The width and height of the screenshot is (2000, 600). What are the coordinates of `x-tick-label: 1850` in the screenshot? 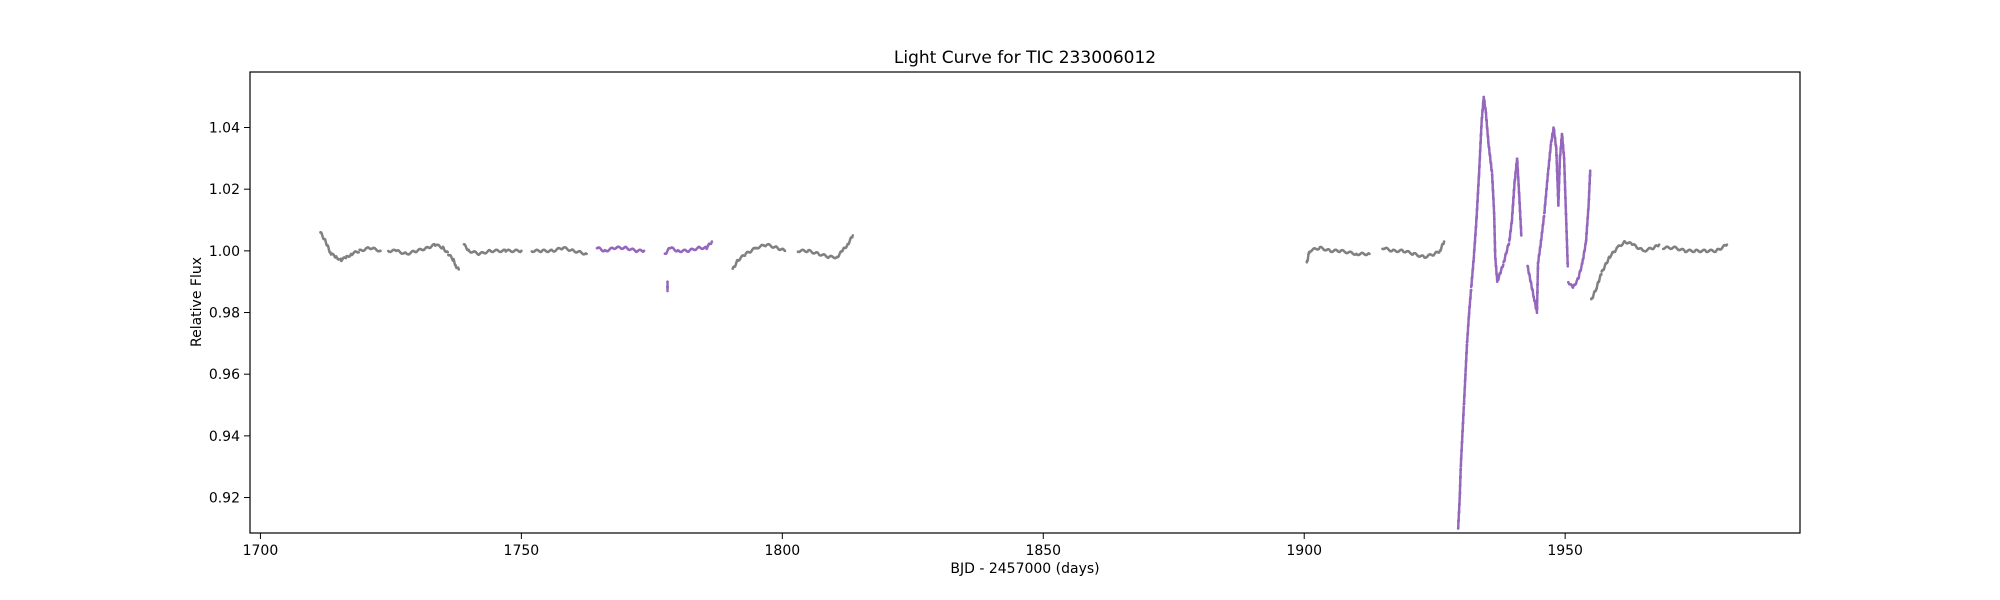 It's located at (1043, 551).